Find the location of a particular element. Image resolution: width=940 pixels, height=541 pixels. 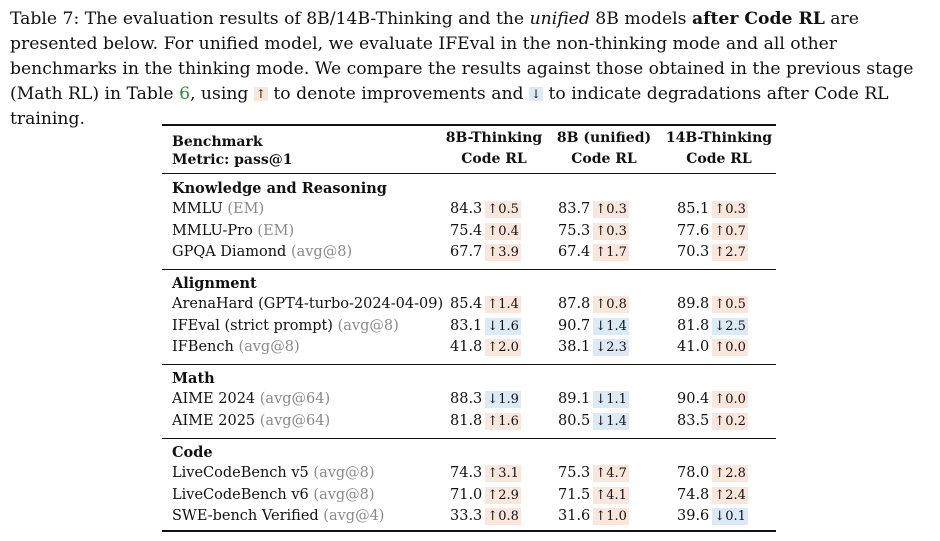

improvement-delta: ↑4.1 is located at coordinates (611, 495).